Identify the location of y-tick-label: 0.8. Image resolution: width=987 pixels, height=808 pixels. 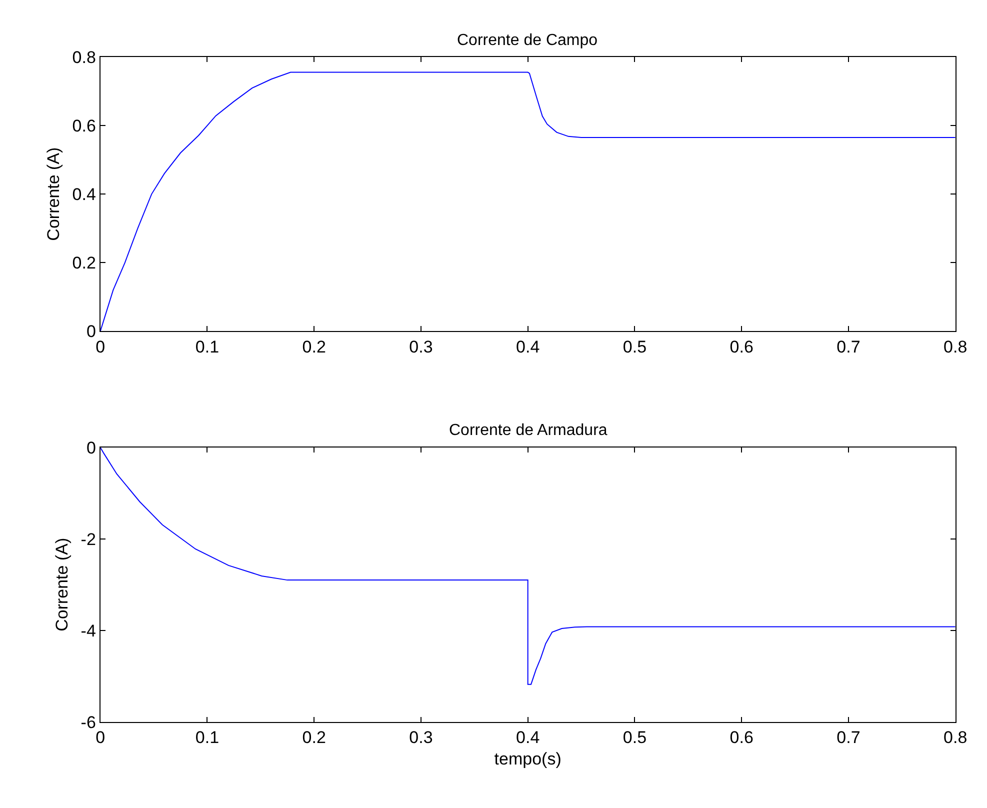
(84, 57).